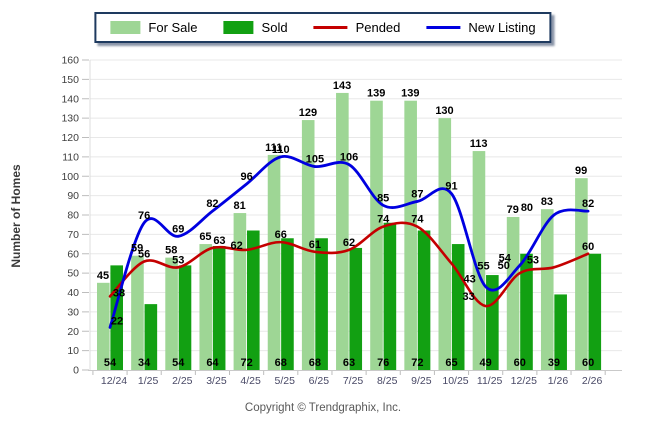  Describe the element at coordinates (588, 204) in the screenshot. I see `new-listing-value-label: 82` at that location.